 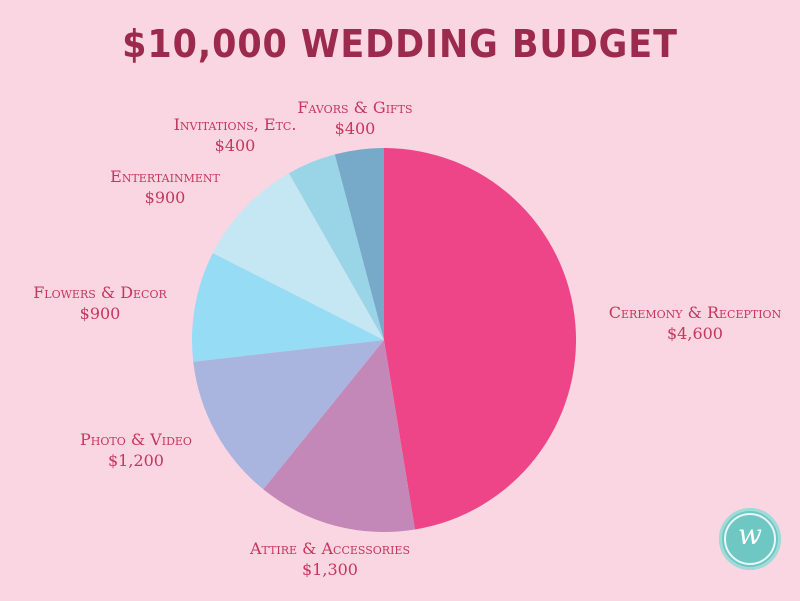 What do you see at coordinates (235, 124) in the screenshot?
I see `slice-name: Invitations, Etc.` at bounding box center [235, 124].